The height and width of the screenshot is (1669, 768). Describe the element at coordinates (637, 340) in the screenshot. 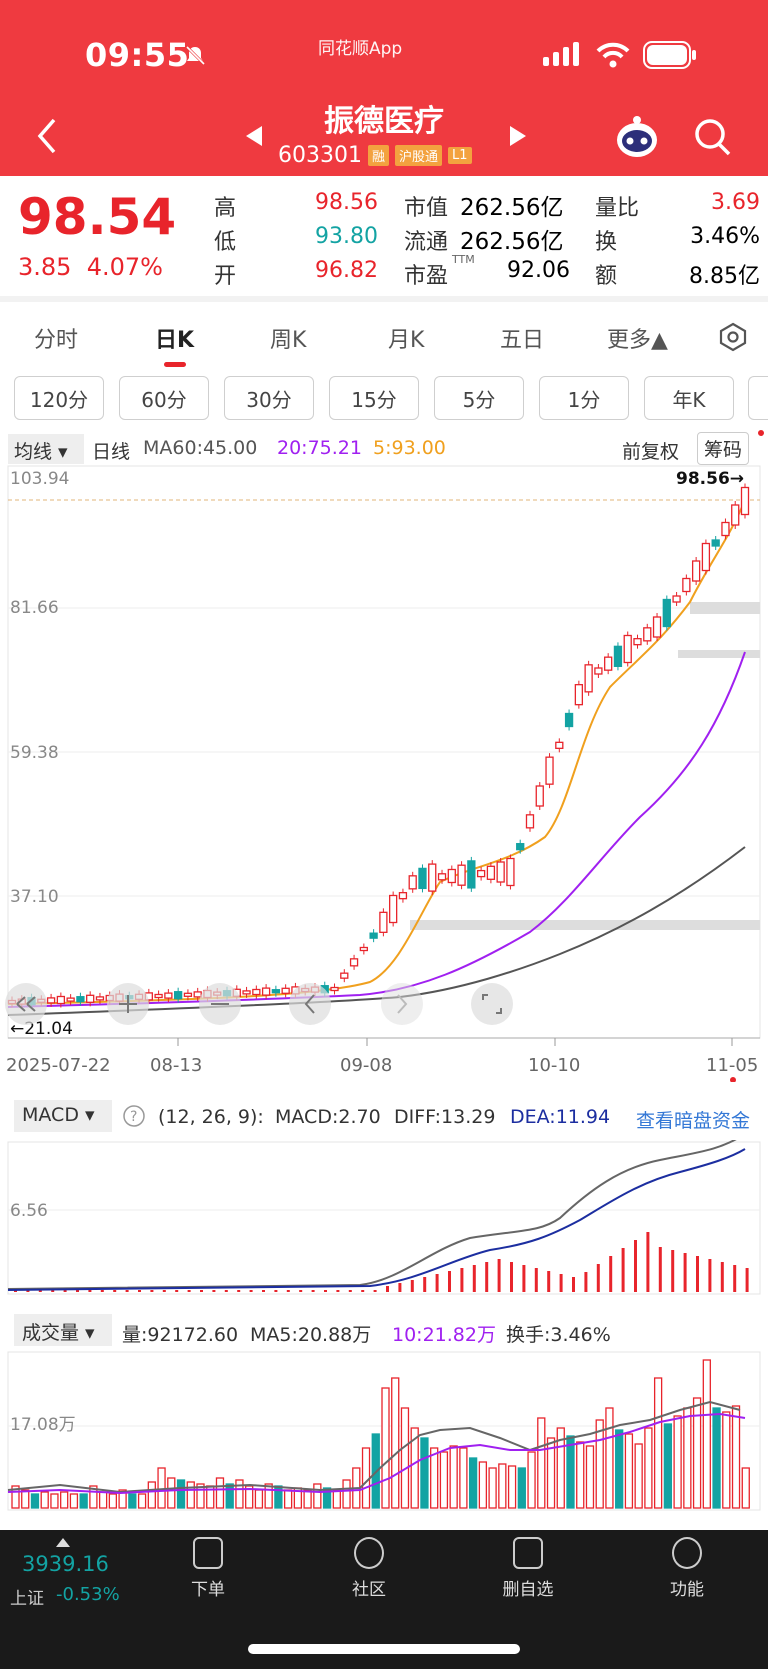

I see `tab-more: 更多▲` at that location.